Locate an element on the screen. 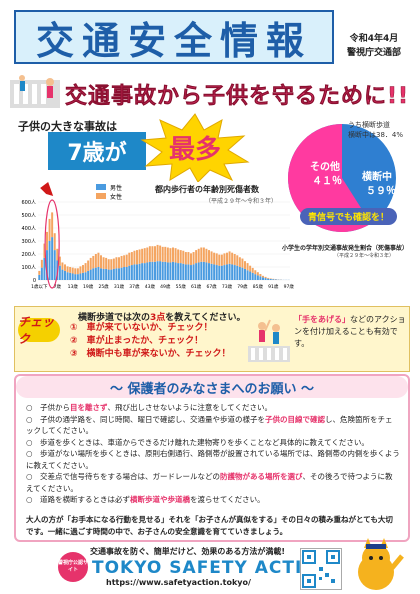 Image resolution: width=420 pixels, height=594 pixels. check-lead: 横断歩道では次の is located at coordinates (114, 318).